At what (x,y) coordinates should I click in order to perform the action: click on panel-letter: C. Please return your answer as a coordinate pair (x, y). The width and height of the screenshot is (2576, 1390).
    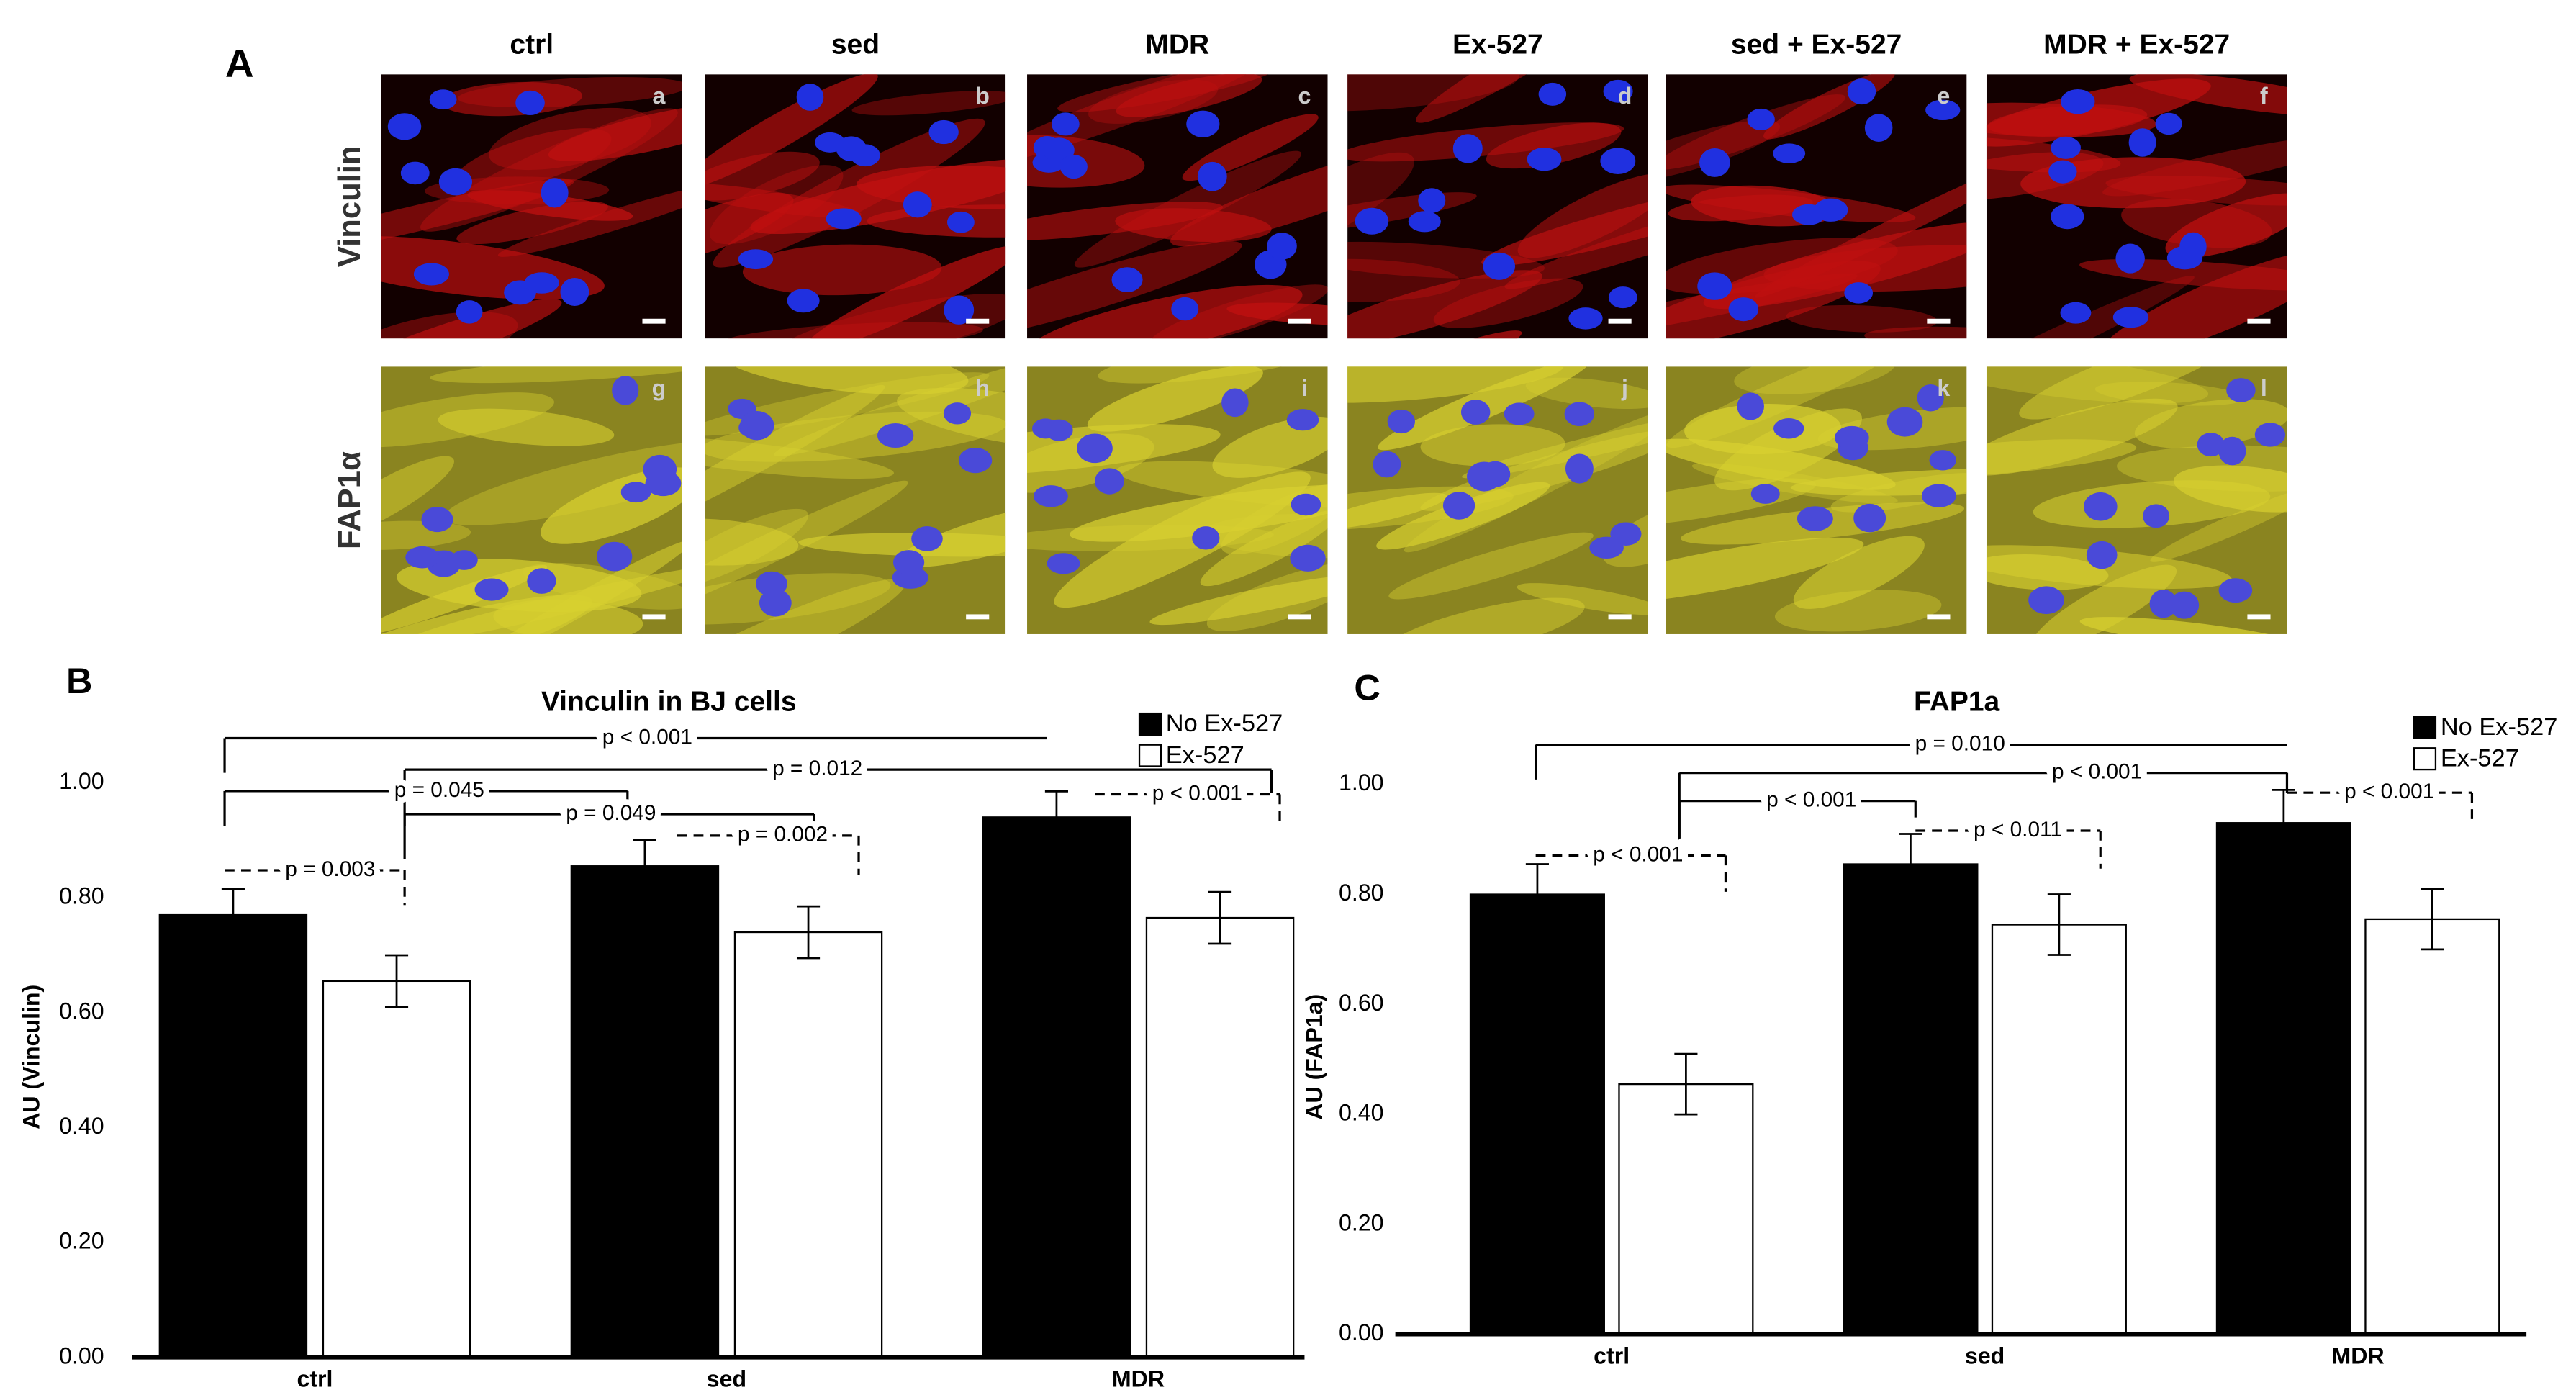
    Looking at the image, I should click on (1367, 687).